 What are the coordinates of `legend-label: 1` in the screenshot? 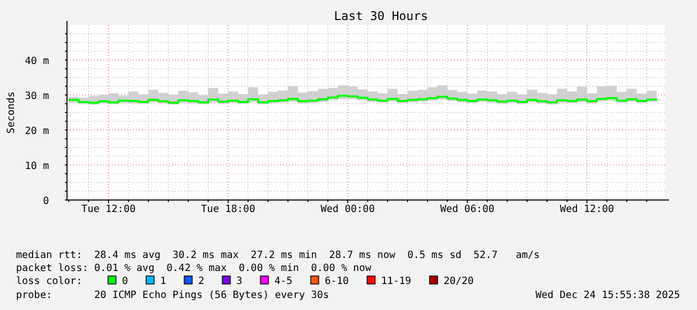 It's located at (163, 281).